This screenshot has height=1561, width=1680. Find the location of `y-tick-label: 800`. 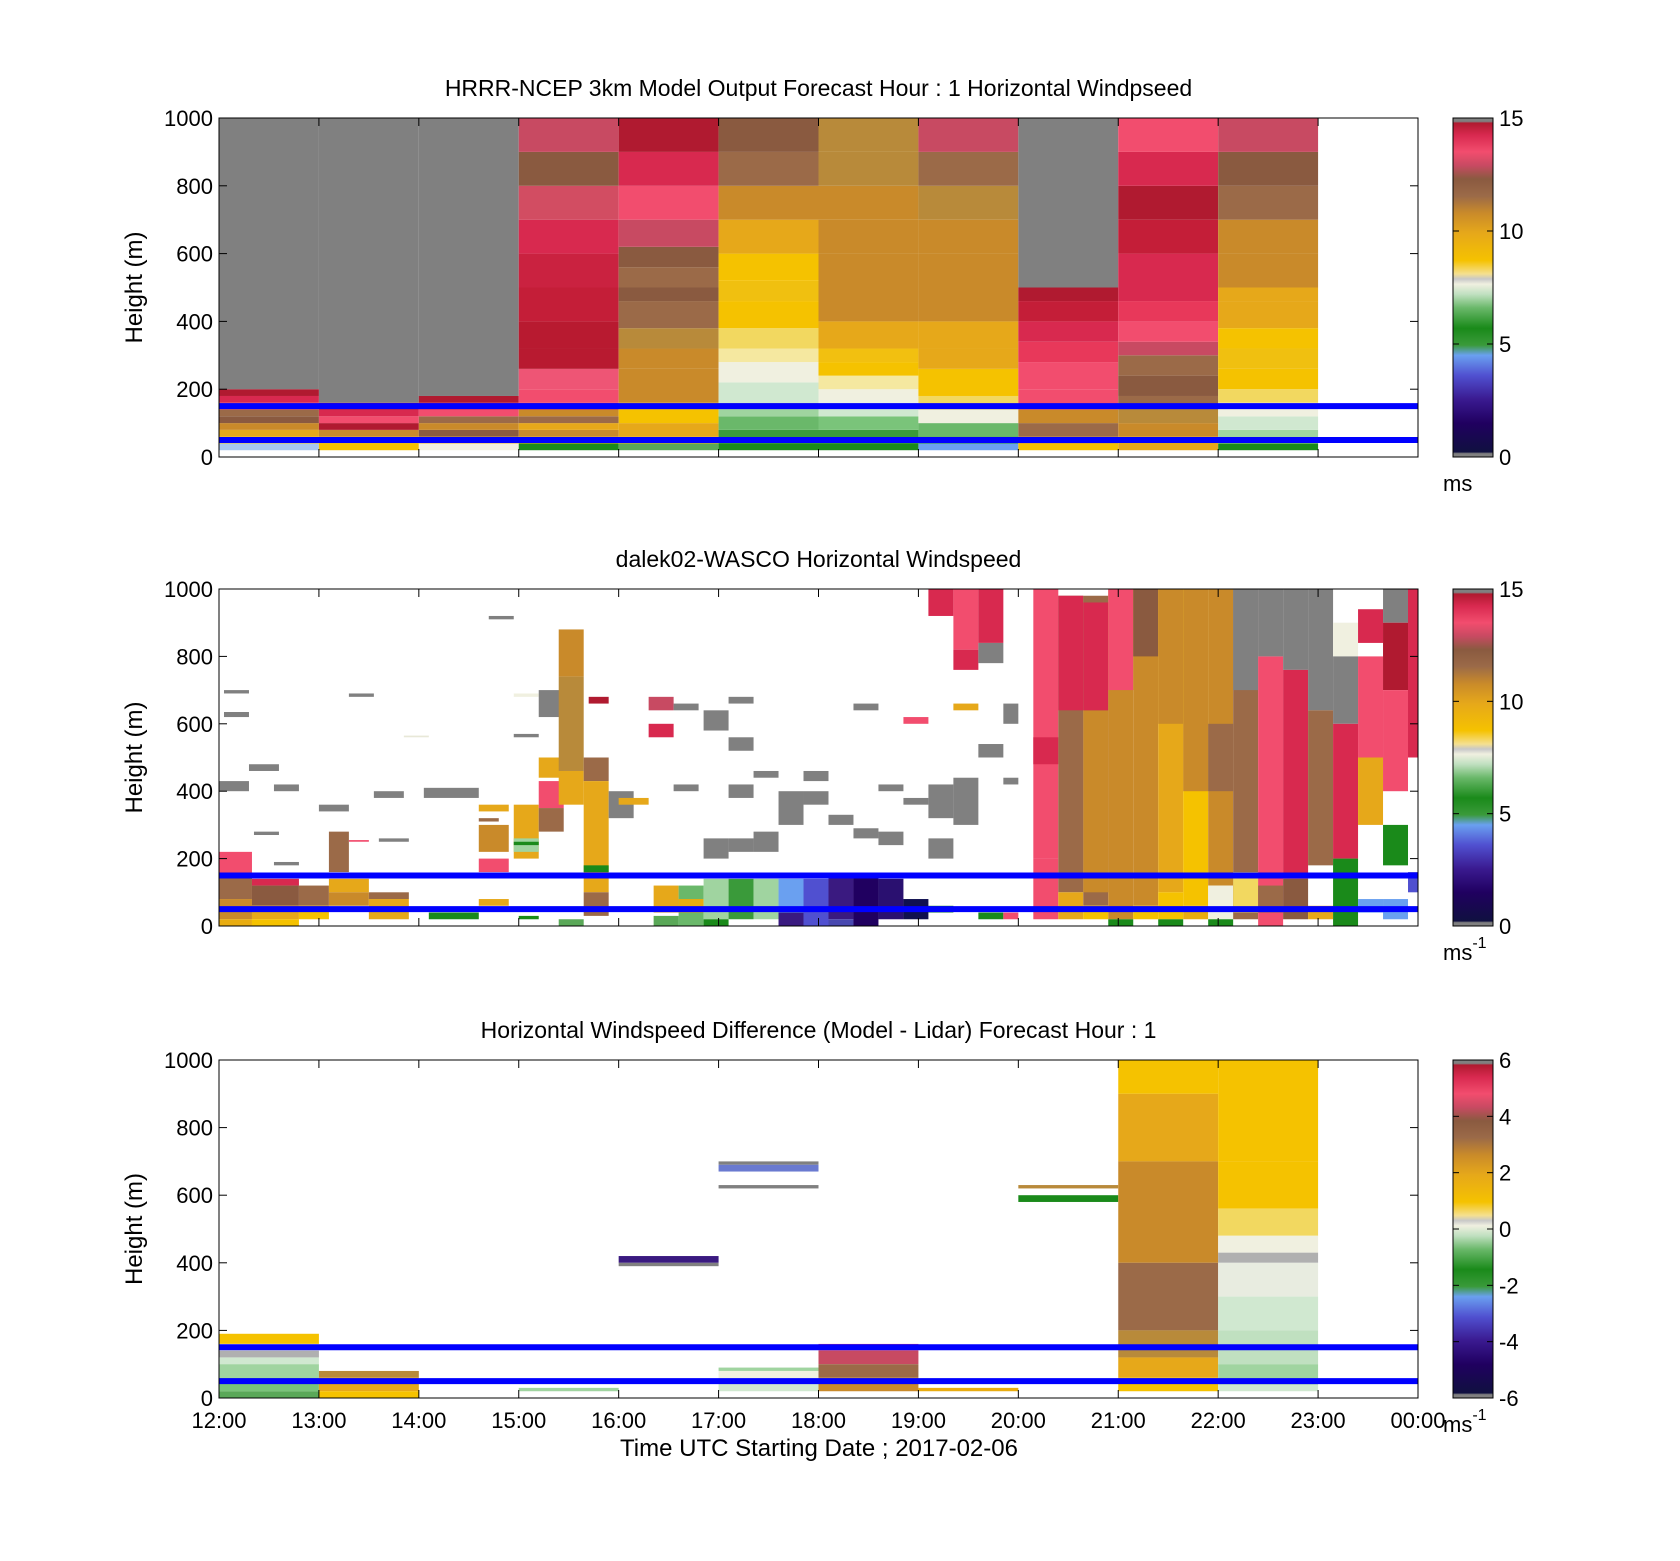

y-tick-label: 800 is located at coordinates (194, 186).